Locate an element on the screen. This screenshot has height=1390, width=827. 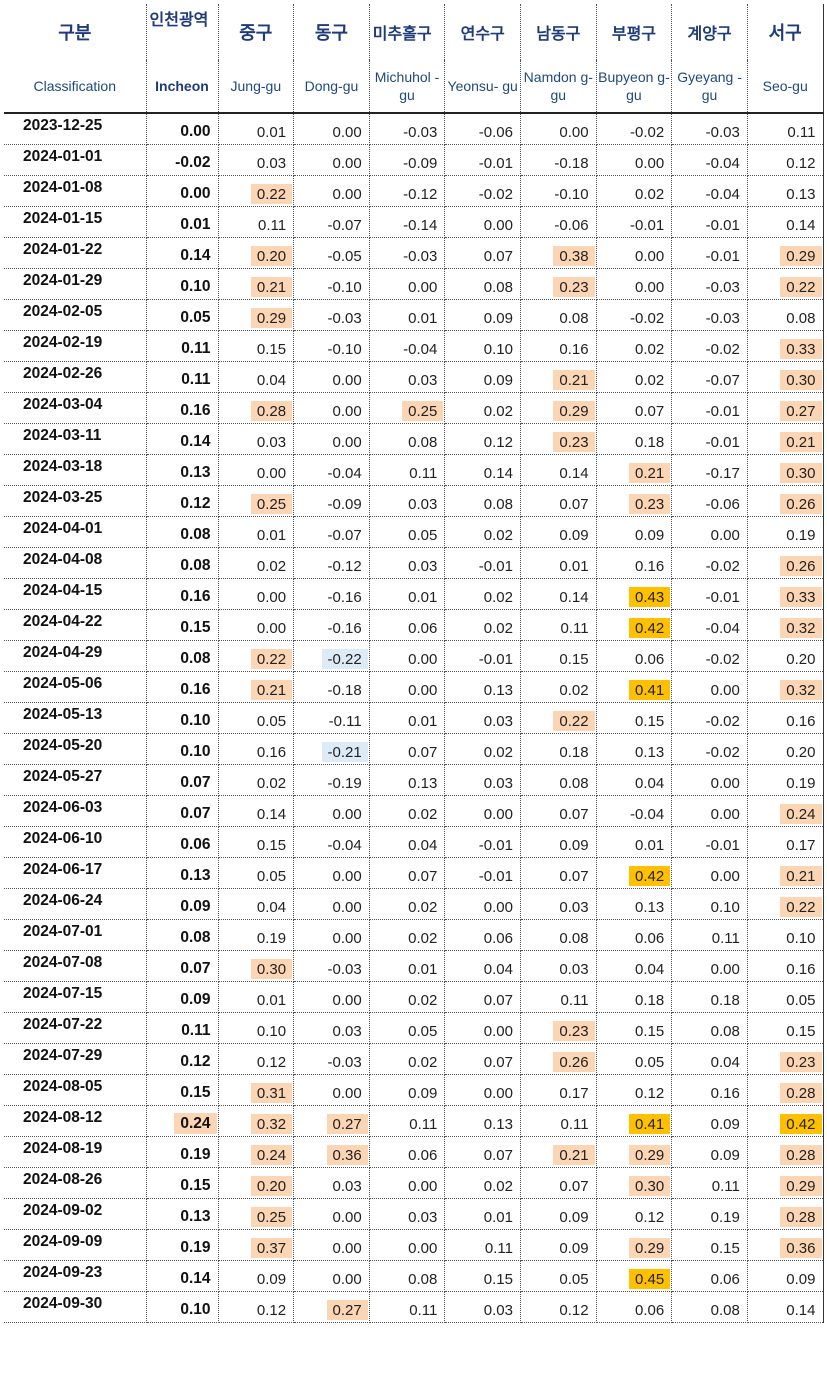
cell-namdong-gu: -0.10 is located at coordinates (558, 191).